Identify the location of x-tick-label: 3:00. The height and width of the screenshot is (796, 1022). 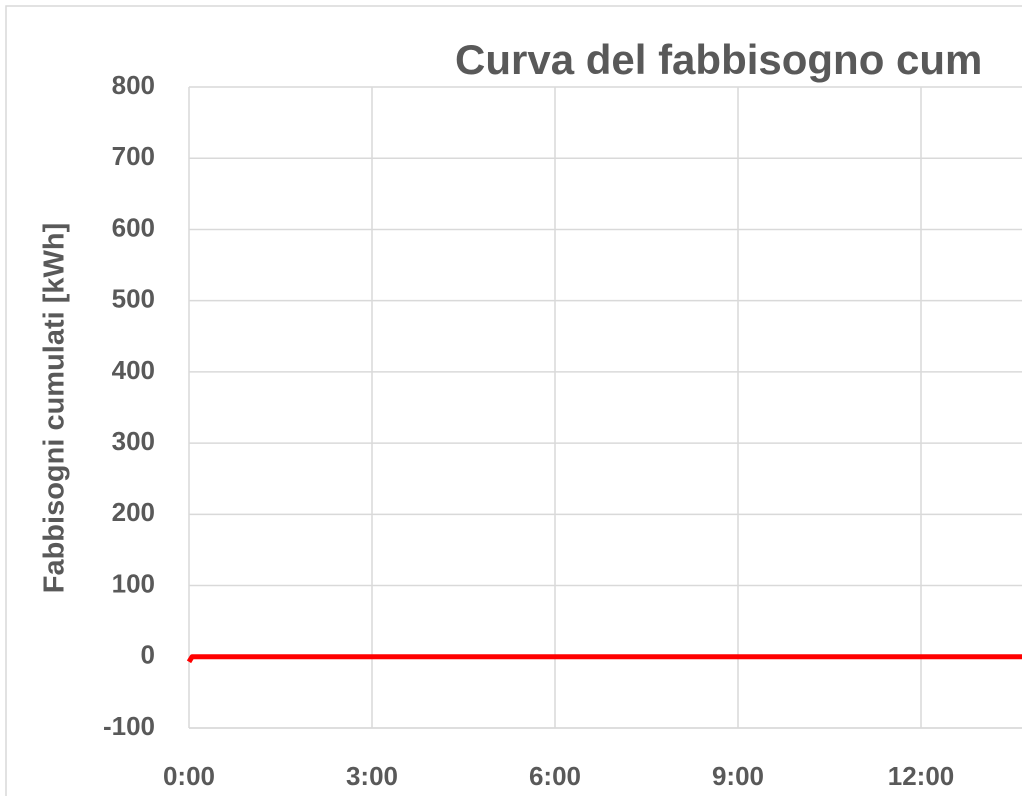
(372, 776).